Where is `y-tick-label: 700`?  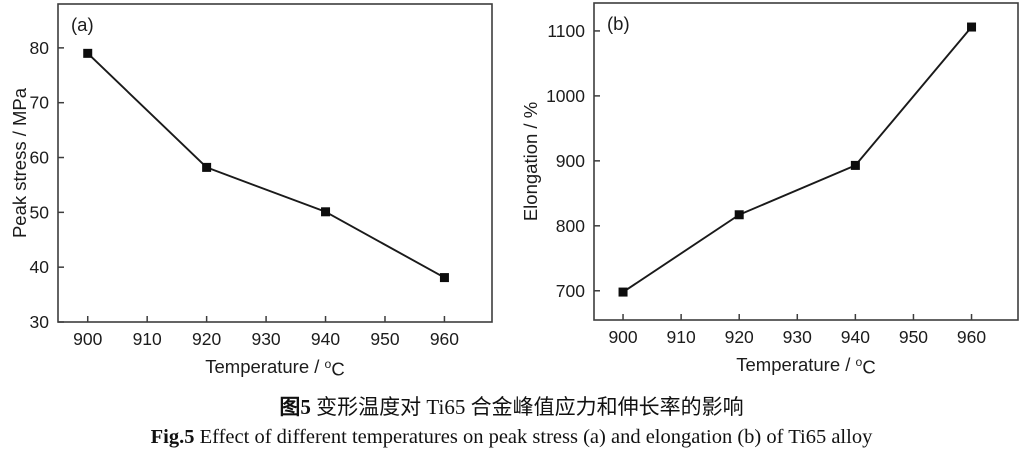 y-tick-label: 700 is located at coordinates (570, 291).